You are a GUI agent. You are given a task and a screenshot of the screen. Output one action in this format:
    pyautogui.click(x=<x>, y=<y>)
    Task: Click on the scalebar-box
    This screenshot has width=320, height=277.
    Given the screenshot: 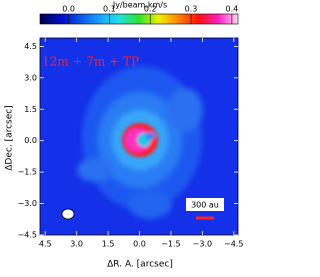 What is the action you would take?
    pyautogui.click(x=205, y=204)
    